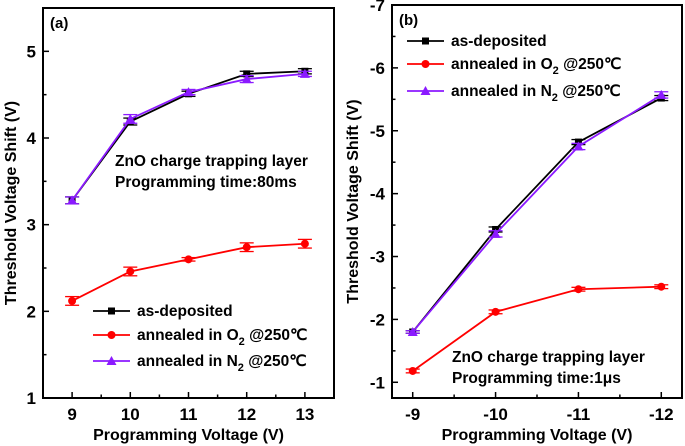 The height and width of the screenshot is (446, 685). What do you see at coordinates (188, 136) in the screenshot?
I see `series-annealed-in-n2` at bounding box center [188, 136].